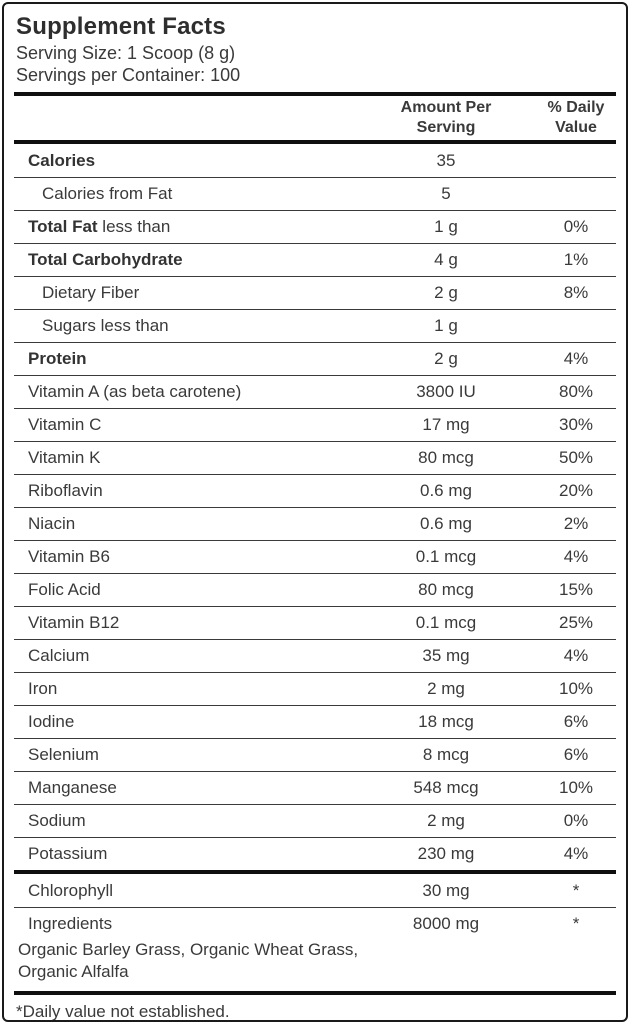 The width and height of the screenshot is (630, 1026). What do you see at coordinates (446, 787) in the screenshot?
I see `row-amount: 548 mcg` at bounding box center [446, 787].